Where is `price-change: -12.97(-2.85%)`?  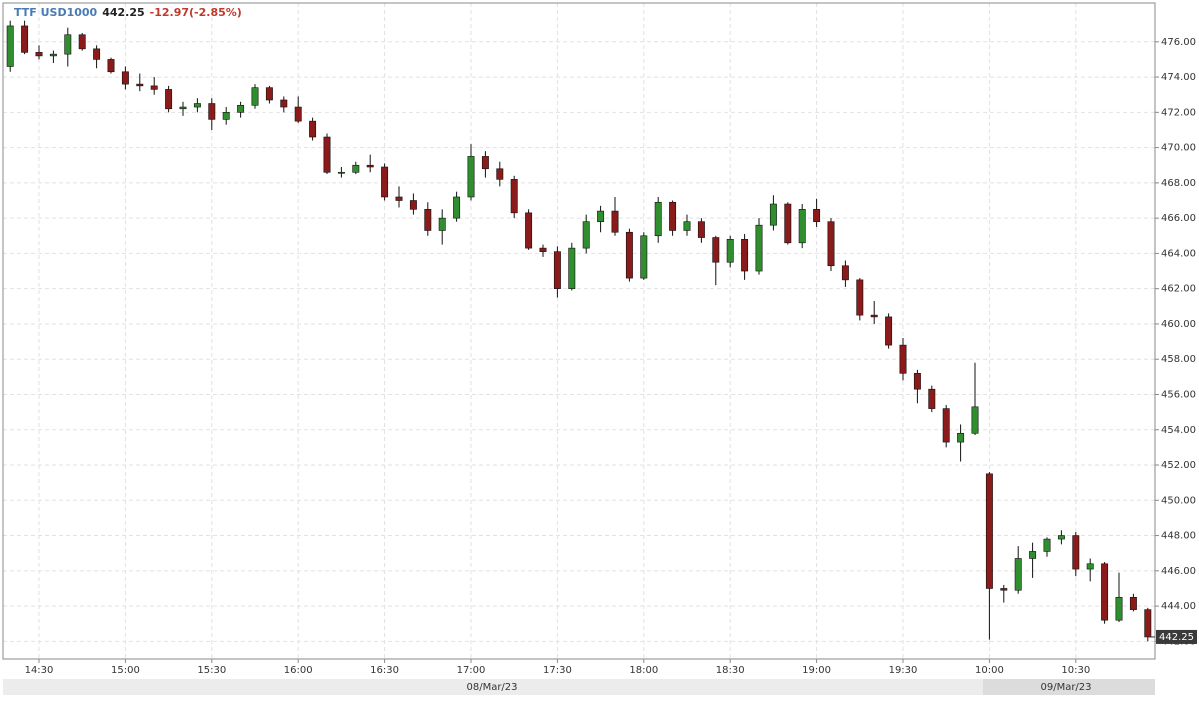
price-change: -12.97(-2.85%) is located at coordinates (196, 12).